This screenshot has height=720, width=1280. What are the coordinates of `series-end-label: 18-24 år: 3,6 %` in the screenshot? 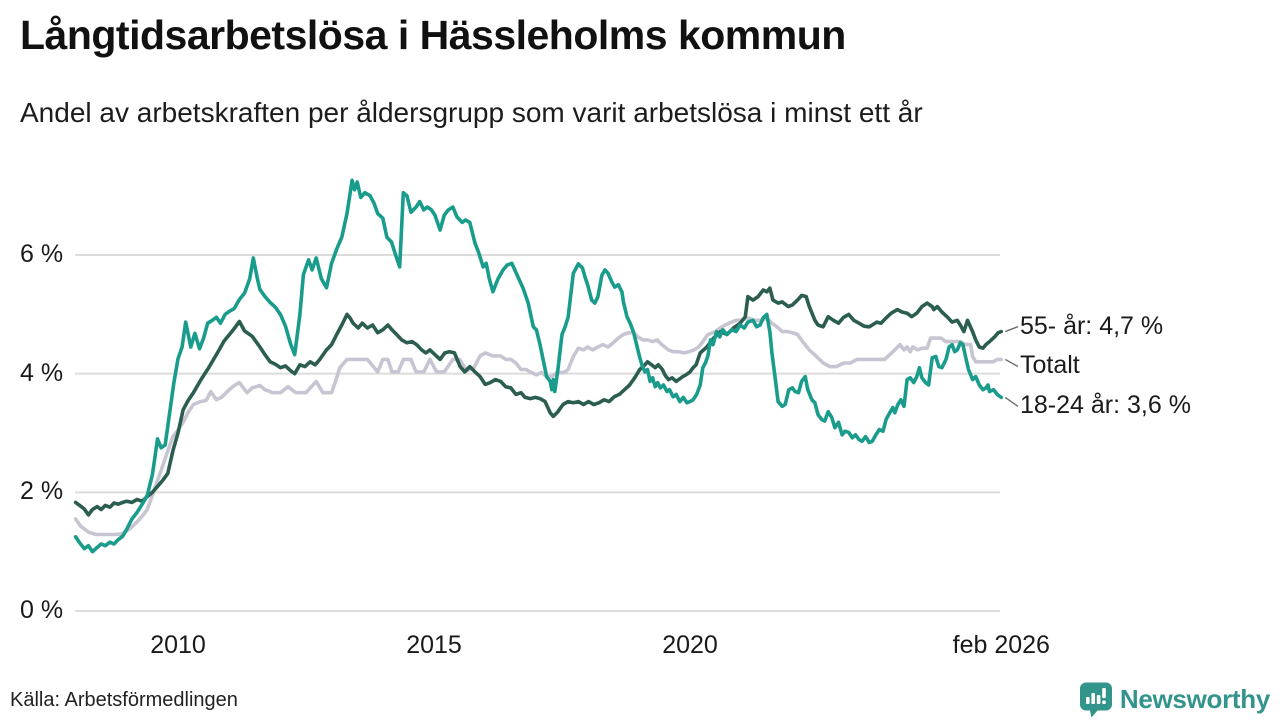 It's located at (1105, 405).